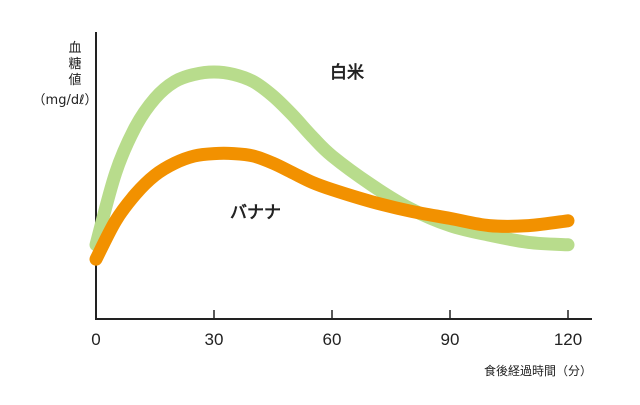 Image resolution: width=640 pixels, height=405 pixels. I want to click on series-label: 白米, so click(347, 72).